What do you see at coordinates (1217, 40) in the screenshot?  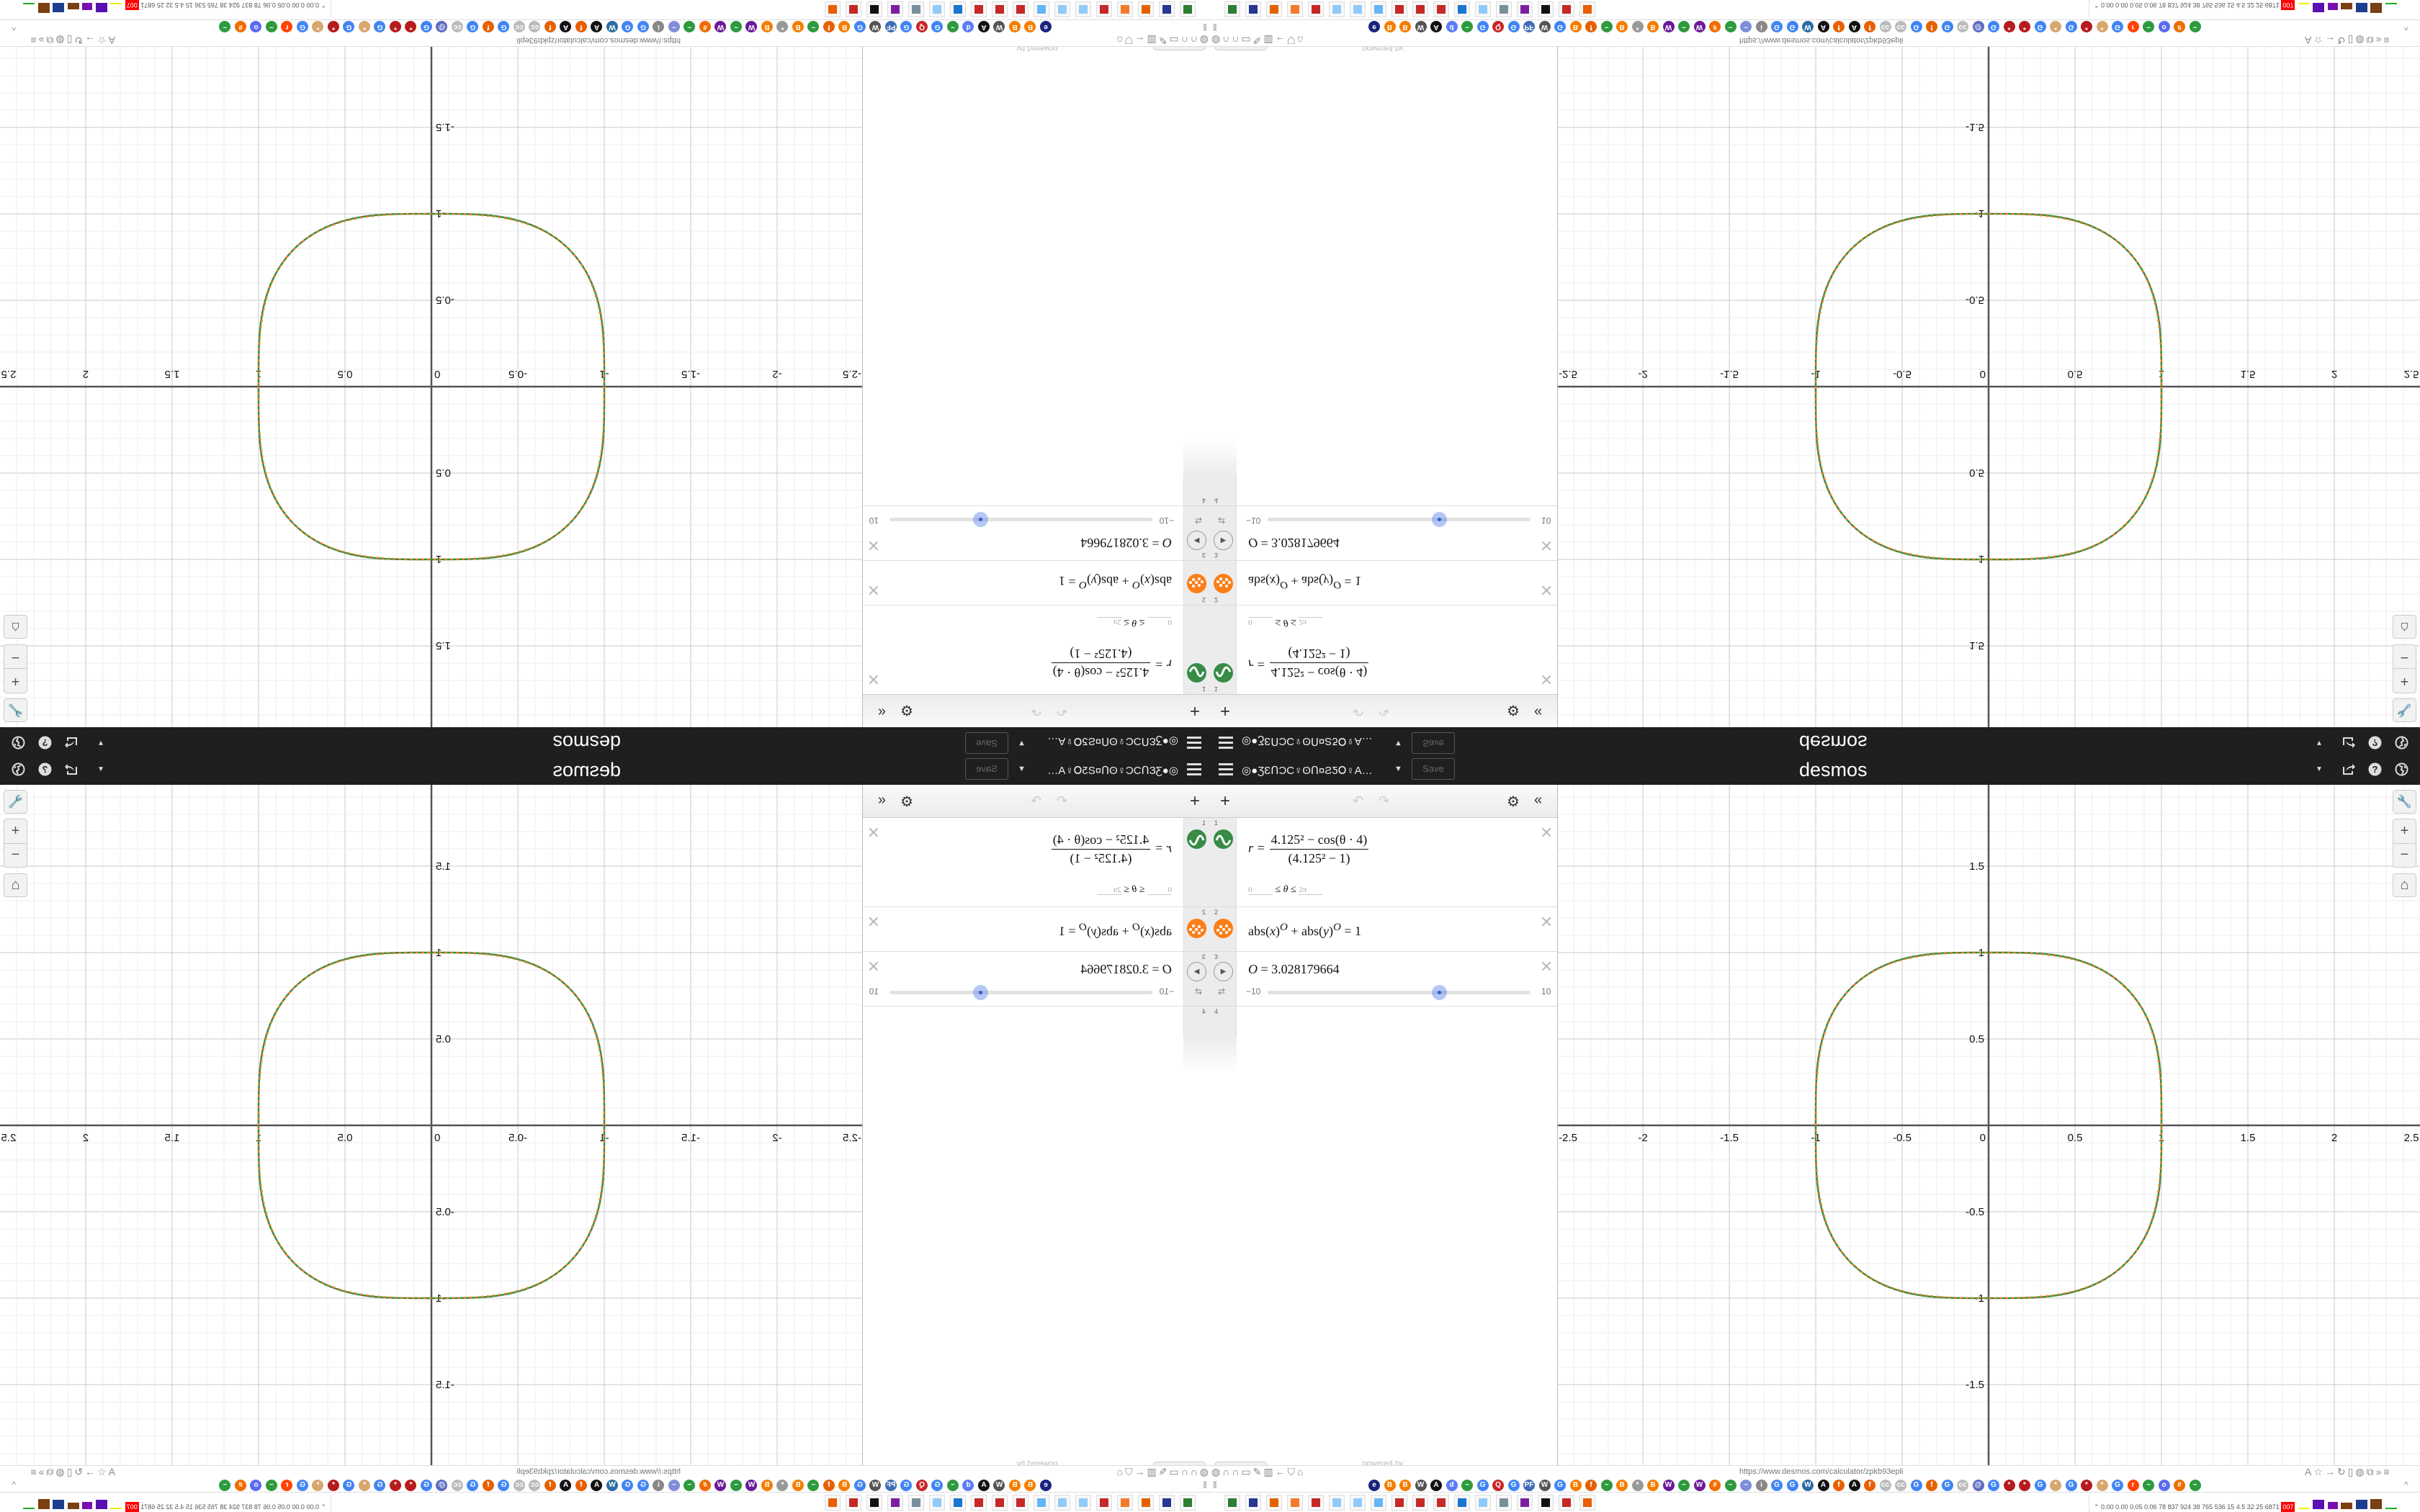 I see `globe-icon: ◍` at bounding box center [1217, 40].